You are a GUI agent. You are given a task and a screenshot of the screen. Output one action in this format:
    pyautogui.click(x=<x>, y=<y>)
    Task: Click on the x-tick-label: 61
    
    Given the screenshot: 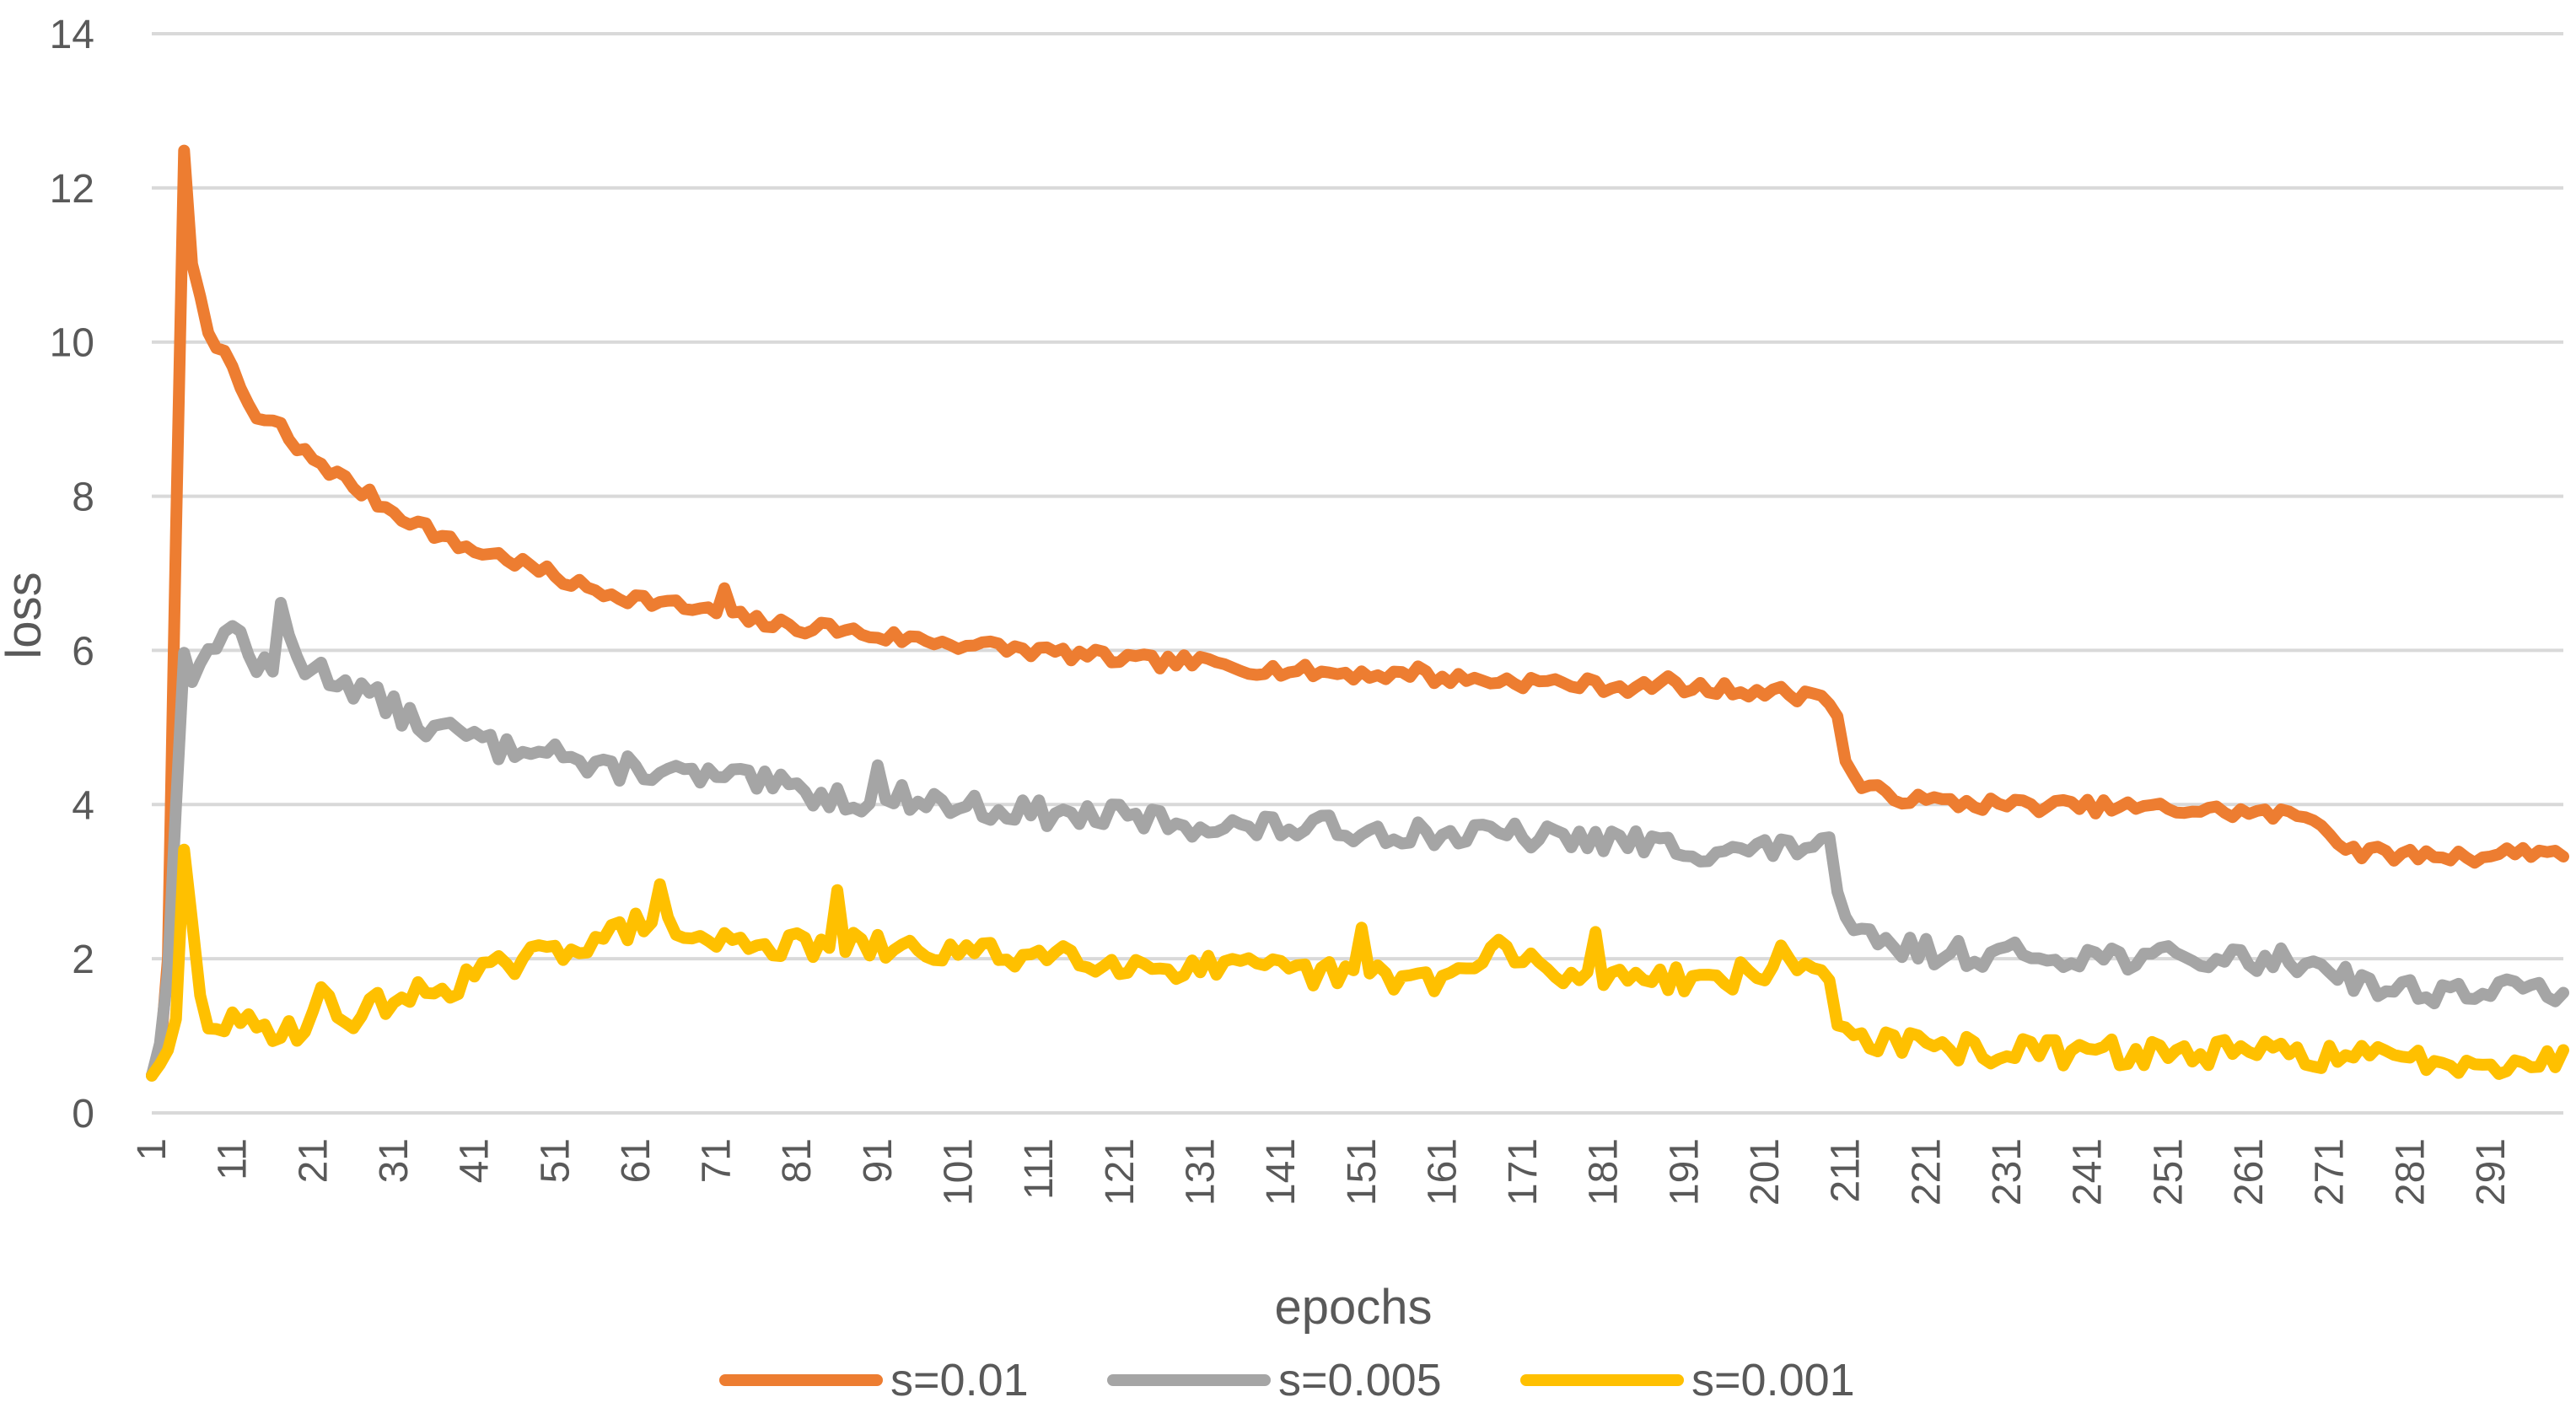 What is the action you would take?
    pyautogui.click(x=636, y=1160)
    